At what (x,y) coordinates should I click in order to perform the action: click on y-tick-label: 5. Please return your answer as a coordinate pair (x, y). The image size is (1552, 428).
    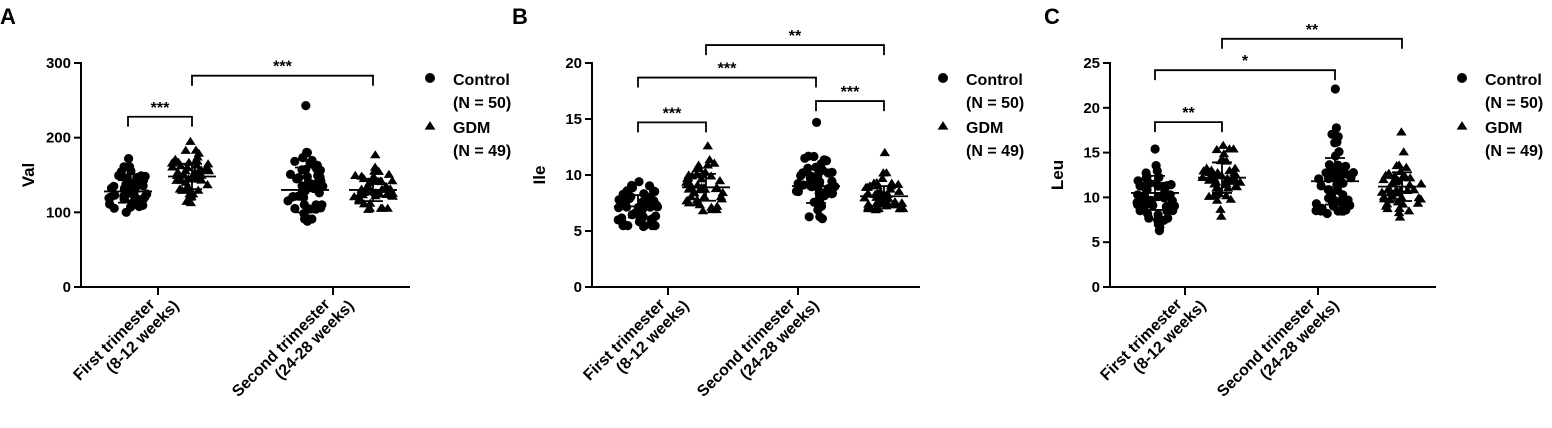
    Looking at the image, I should click on (578, 231).